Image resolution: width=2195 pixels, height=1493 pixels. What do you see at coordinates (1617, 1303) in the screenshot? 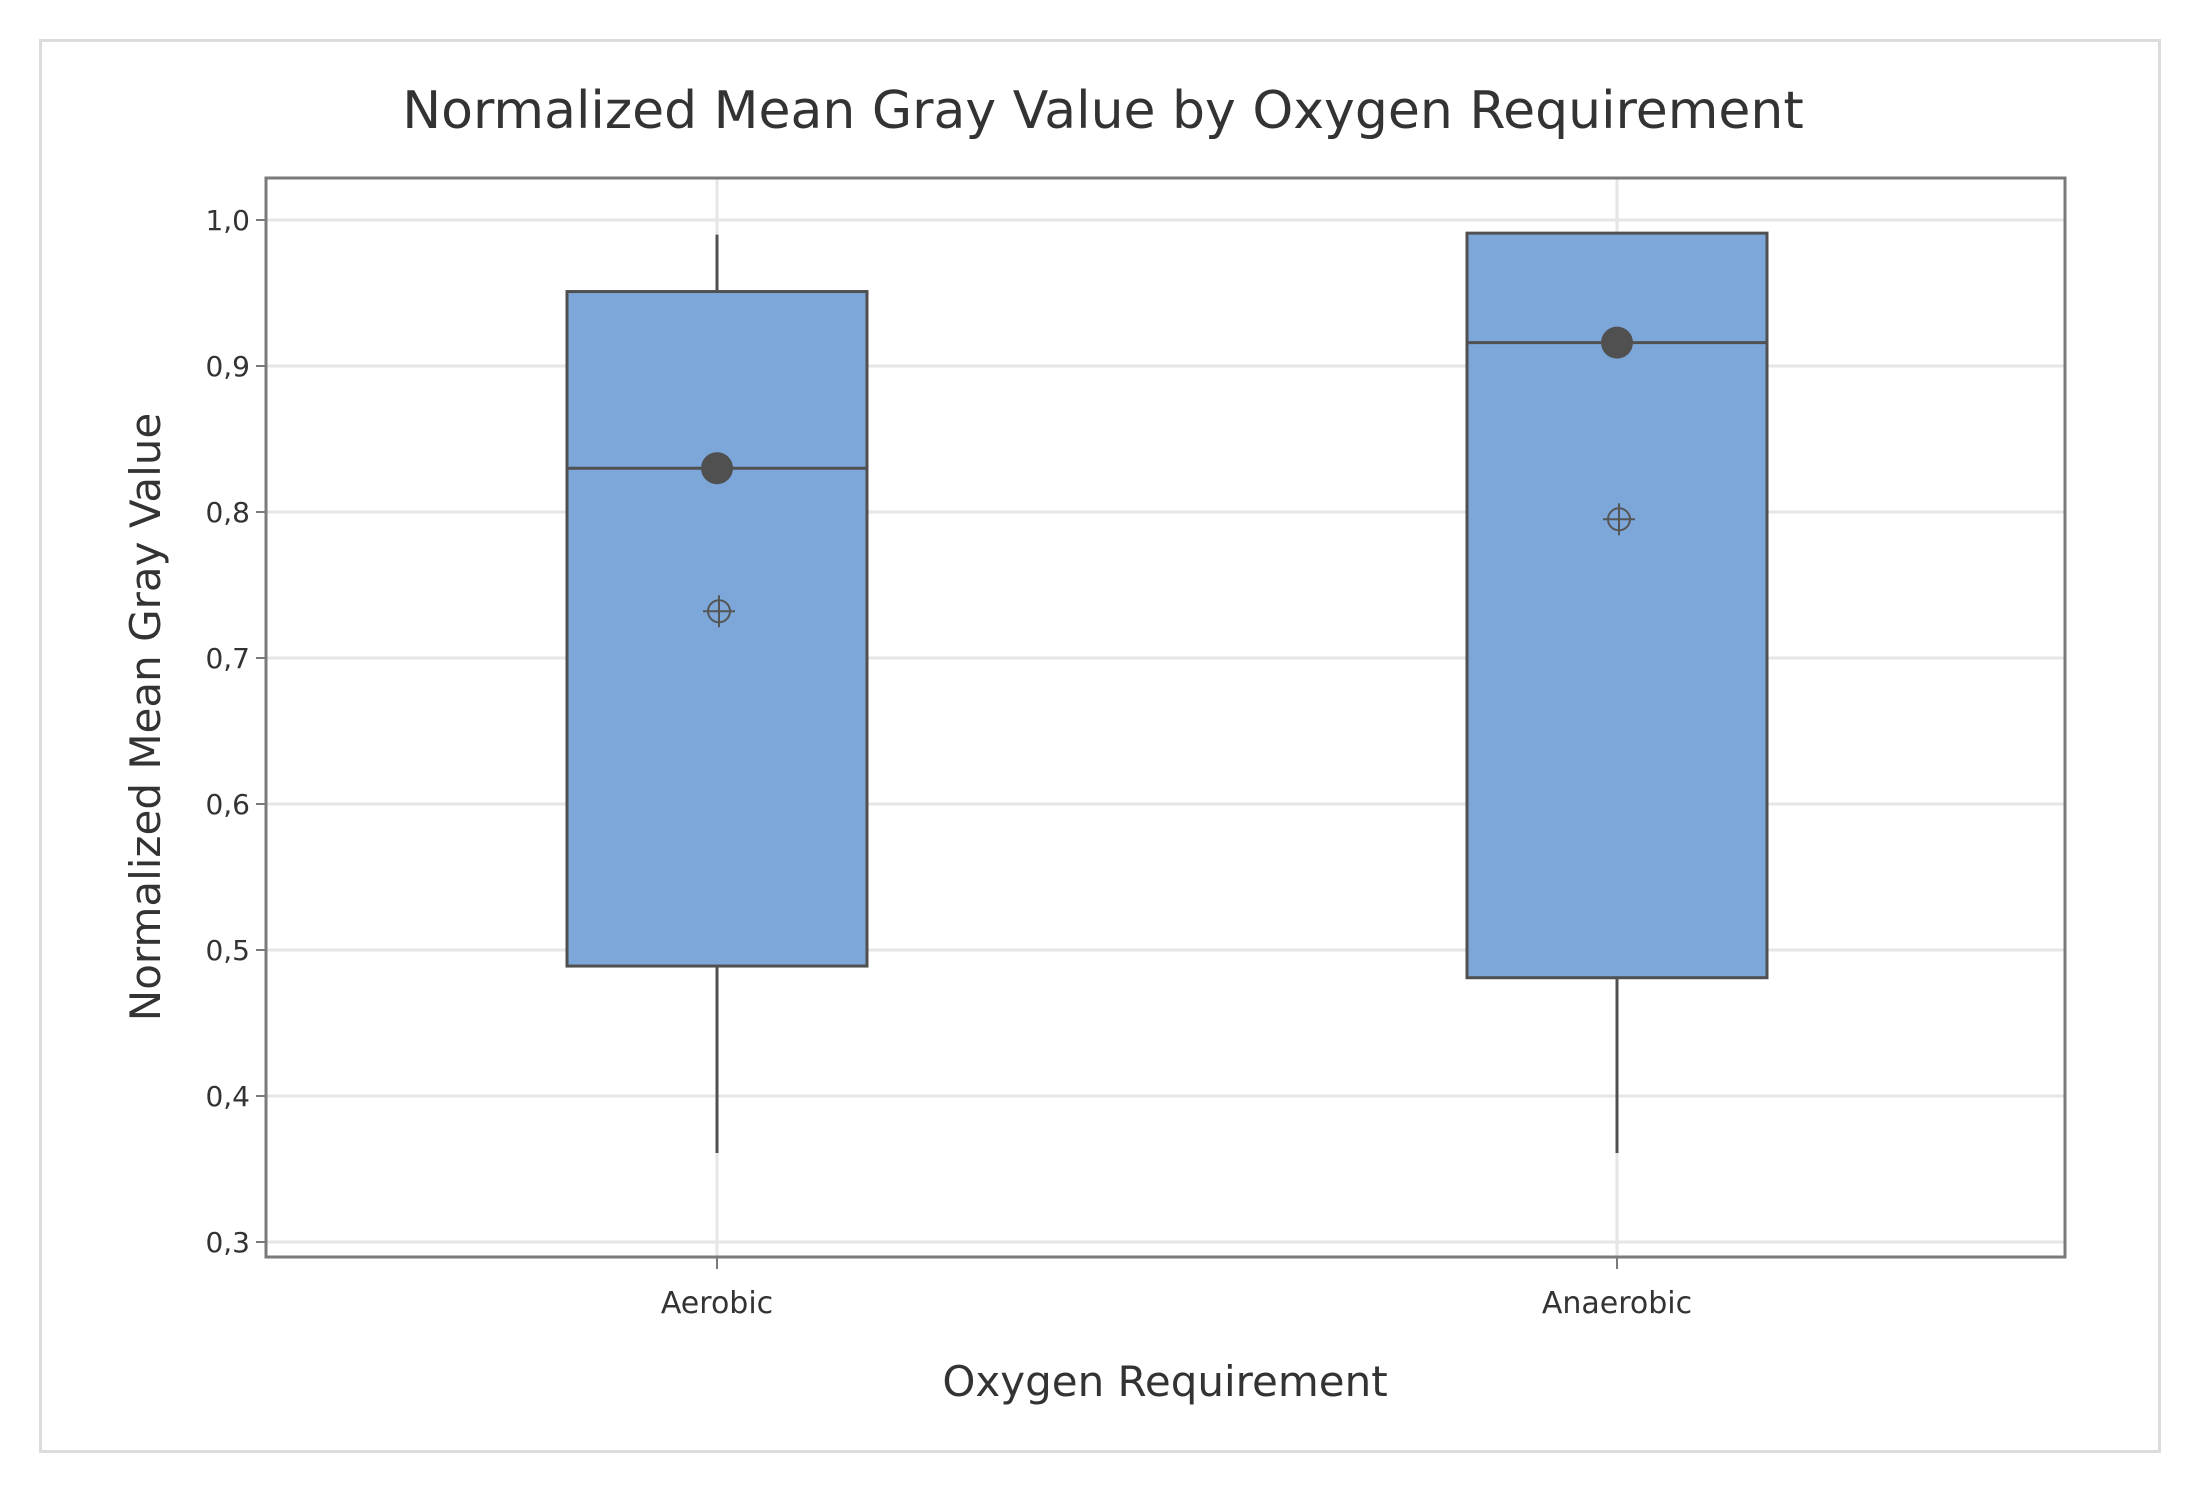
I see `x-tick-label: Anaerobic` at bounding box center [1617, 1303].